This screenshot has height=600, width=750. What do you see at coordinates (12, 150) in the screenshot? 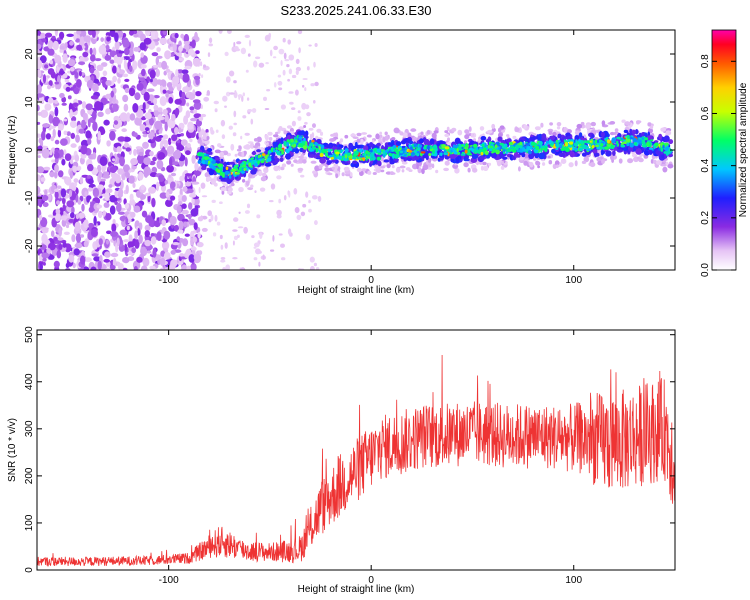
I see `spectrogram-y-label: Frequency (Hz)` at bounding box center [12, 150].